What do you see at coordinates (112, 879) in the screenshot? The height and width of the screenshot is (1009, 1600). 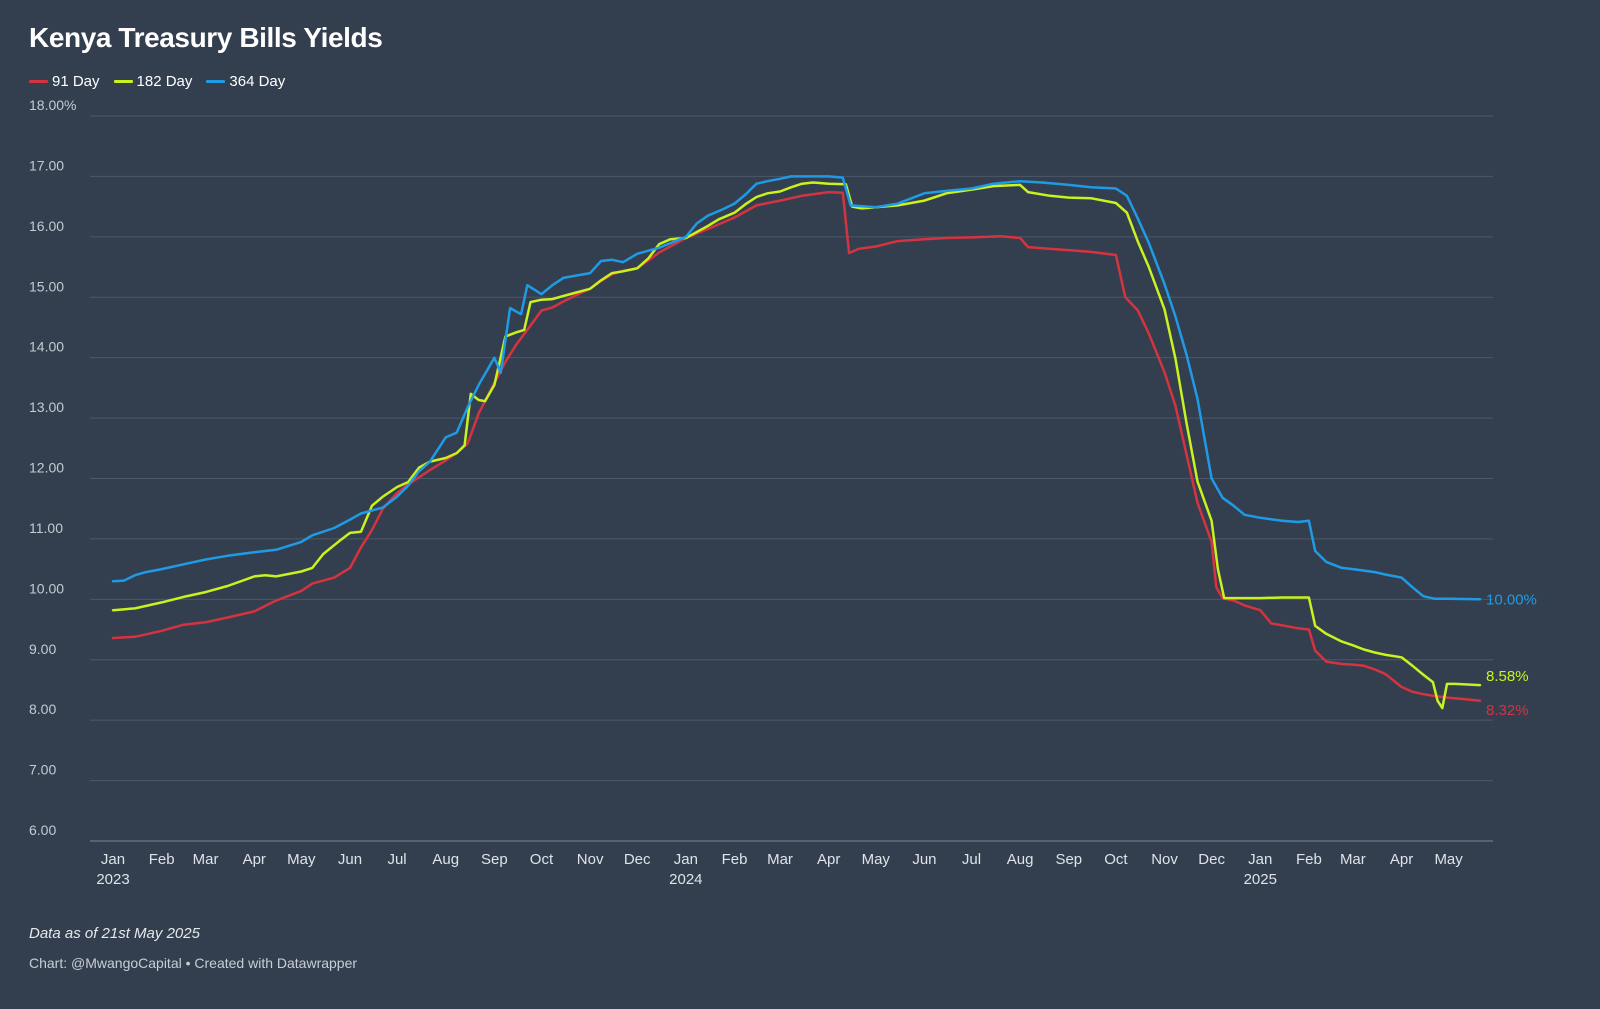 I see `x-tick-year-label: 2023` at bounding box center [112, 879].